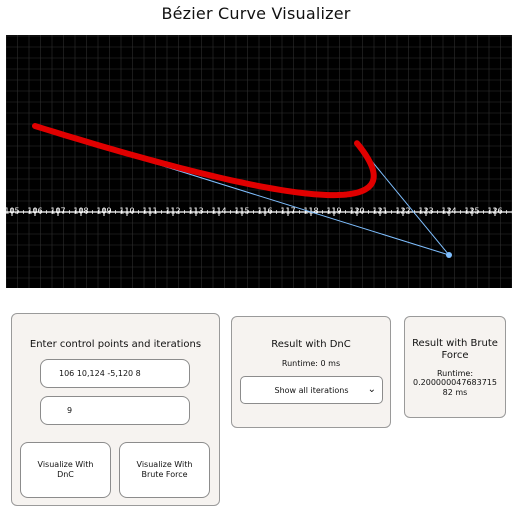 Image resolution: width=512 pixels, height=512 pixels. Describe the element at coordinates (65, 470) in the screenshot. I see `visualize-dnc-button: Visualize With DnC` at that location.